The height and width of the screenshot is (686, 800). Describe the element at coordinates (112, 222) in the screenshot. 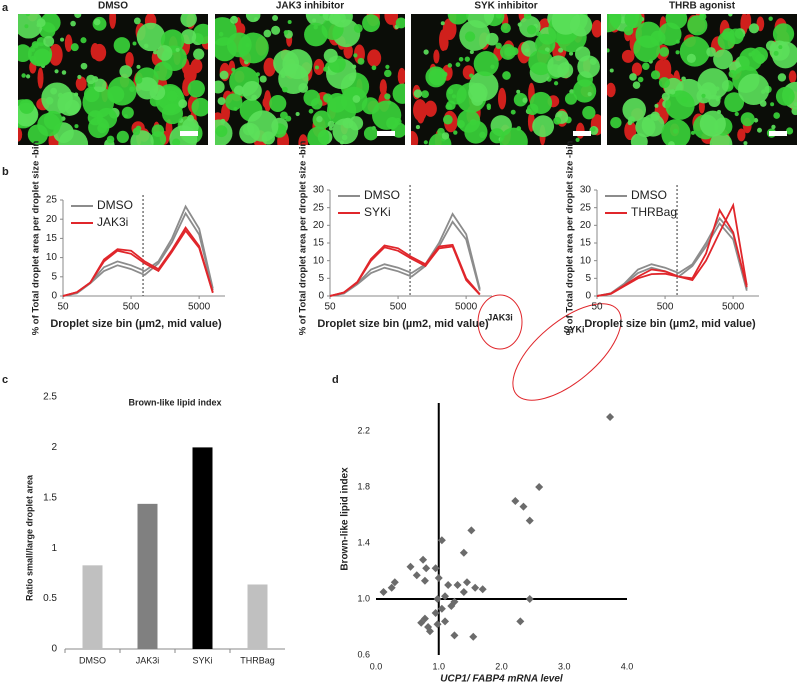

I see `legend-label: JAK3i` at that location.